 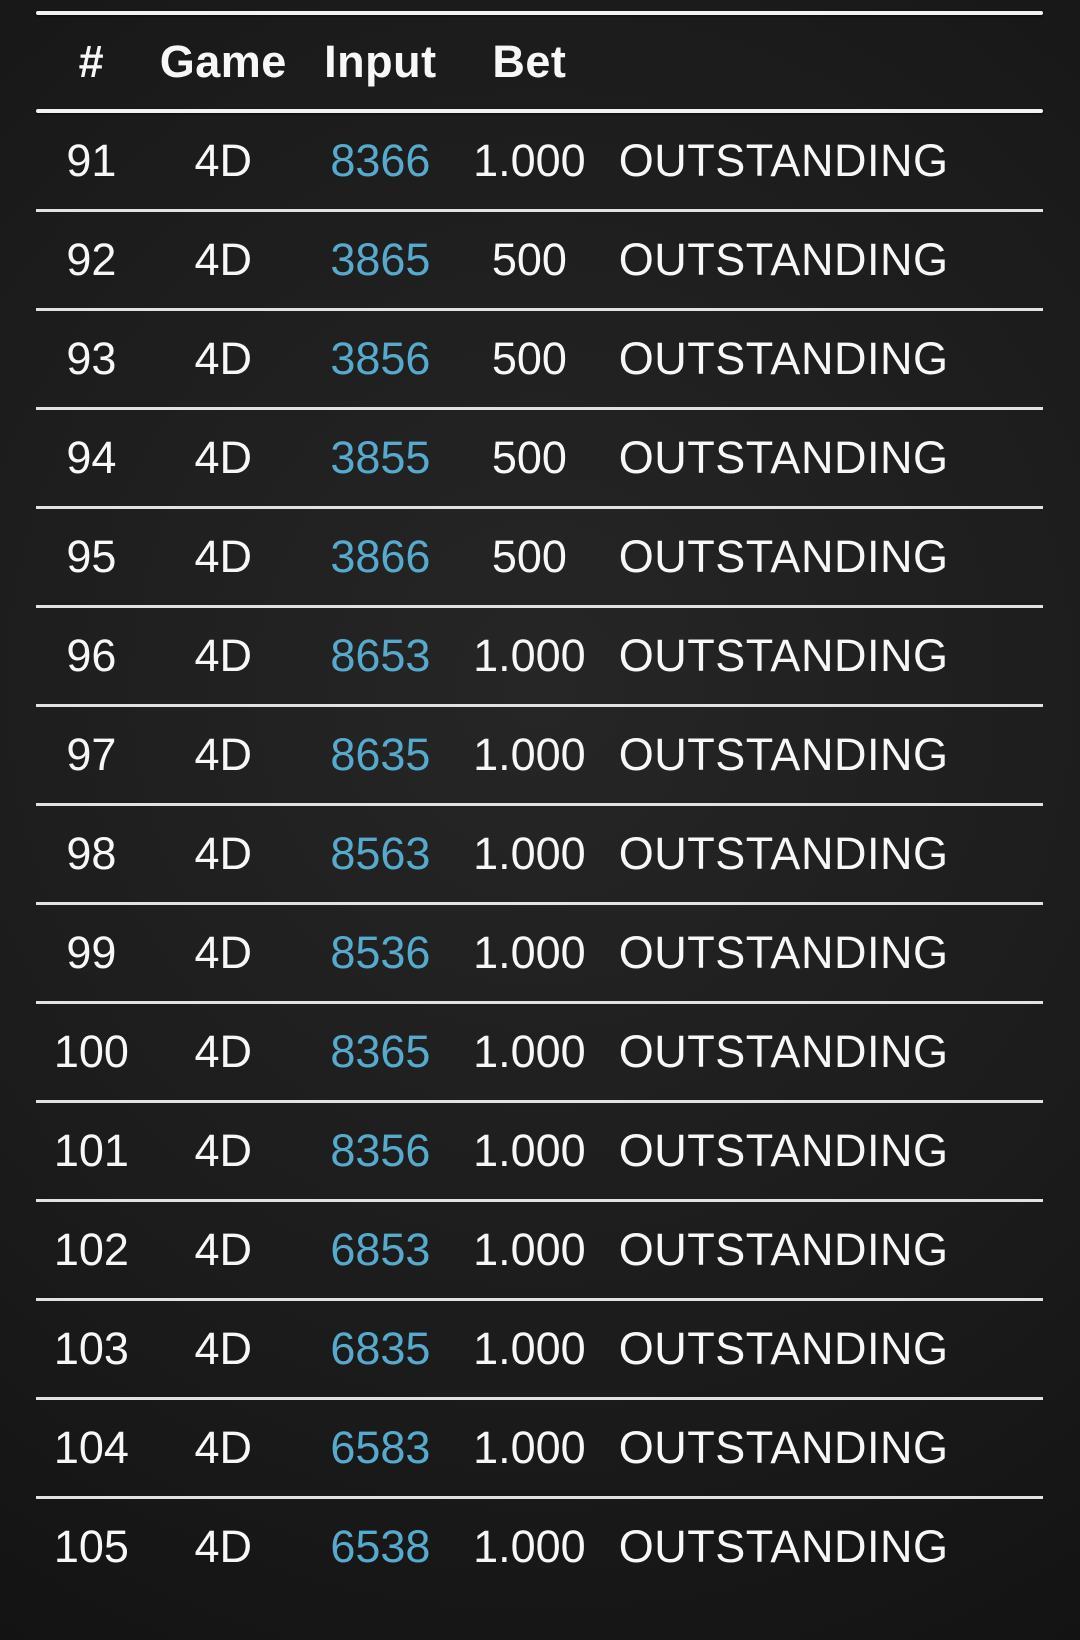 I want to click on cell-number: 99, so click(x=91, y=952).